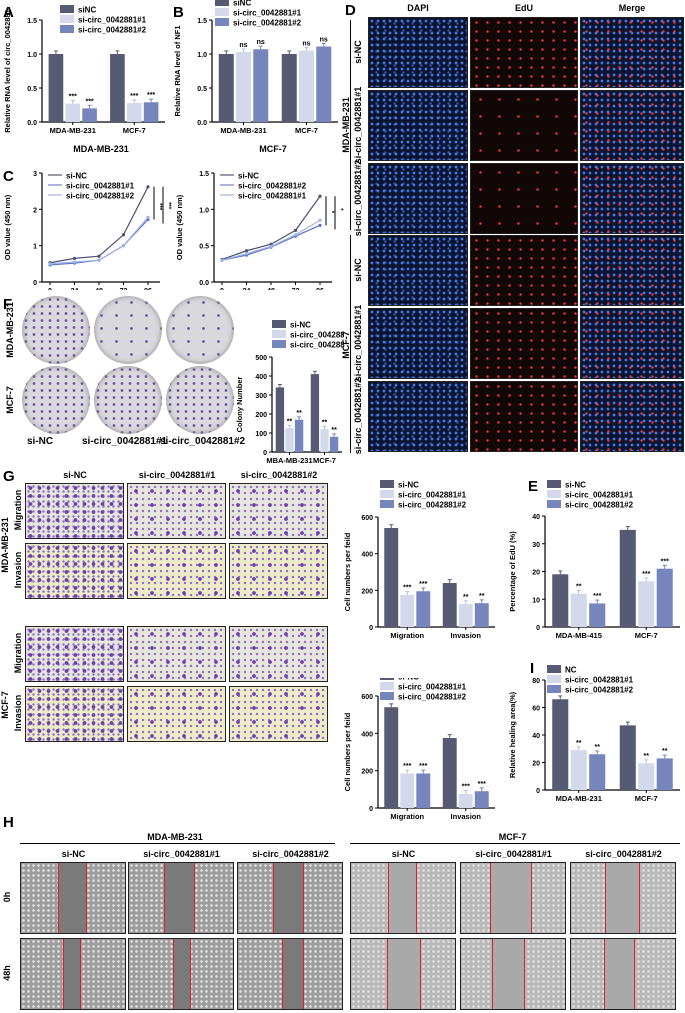 Image resolution: width=685 pixels, height=1013 pixels. I want to click on x-tick-label: MDA-MB-231, so click(73, 130).